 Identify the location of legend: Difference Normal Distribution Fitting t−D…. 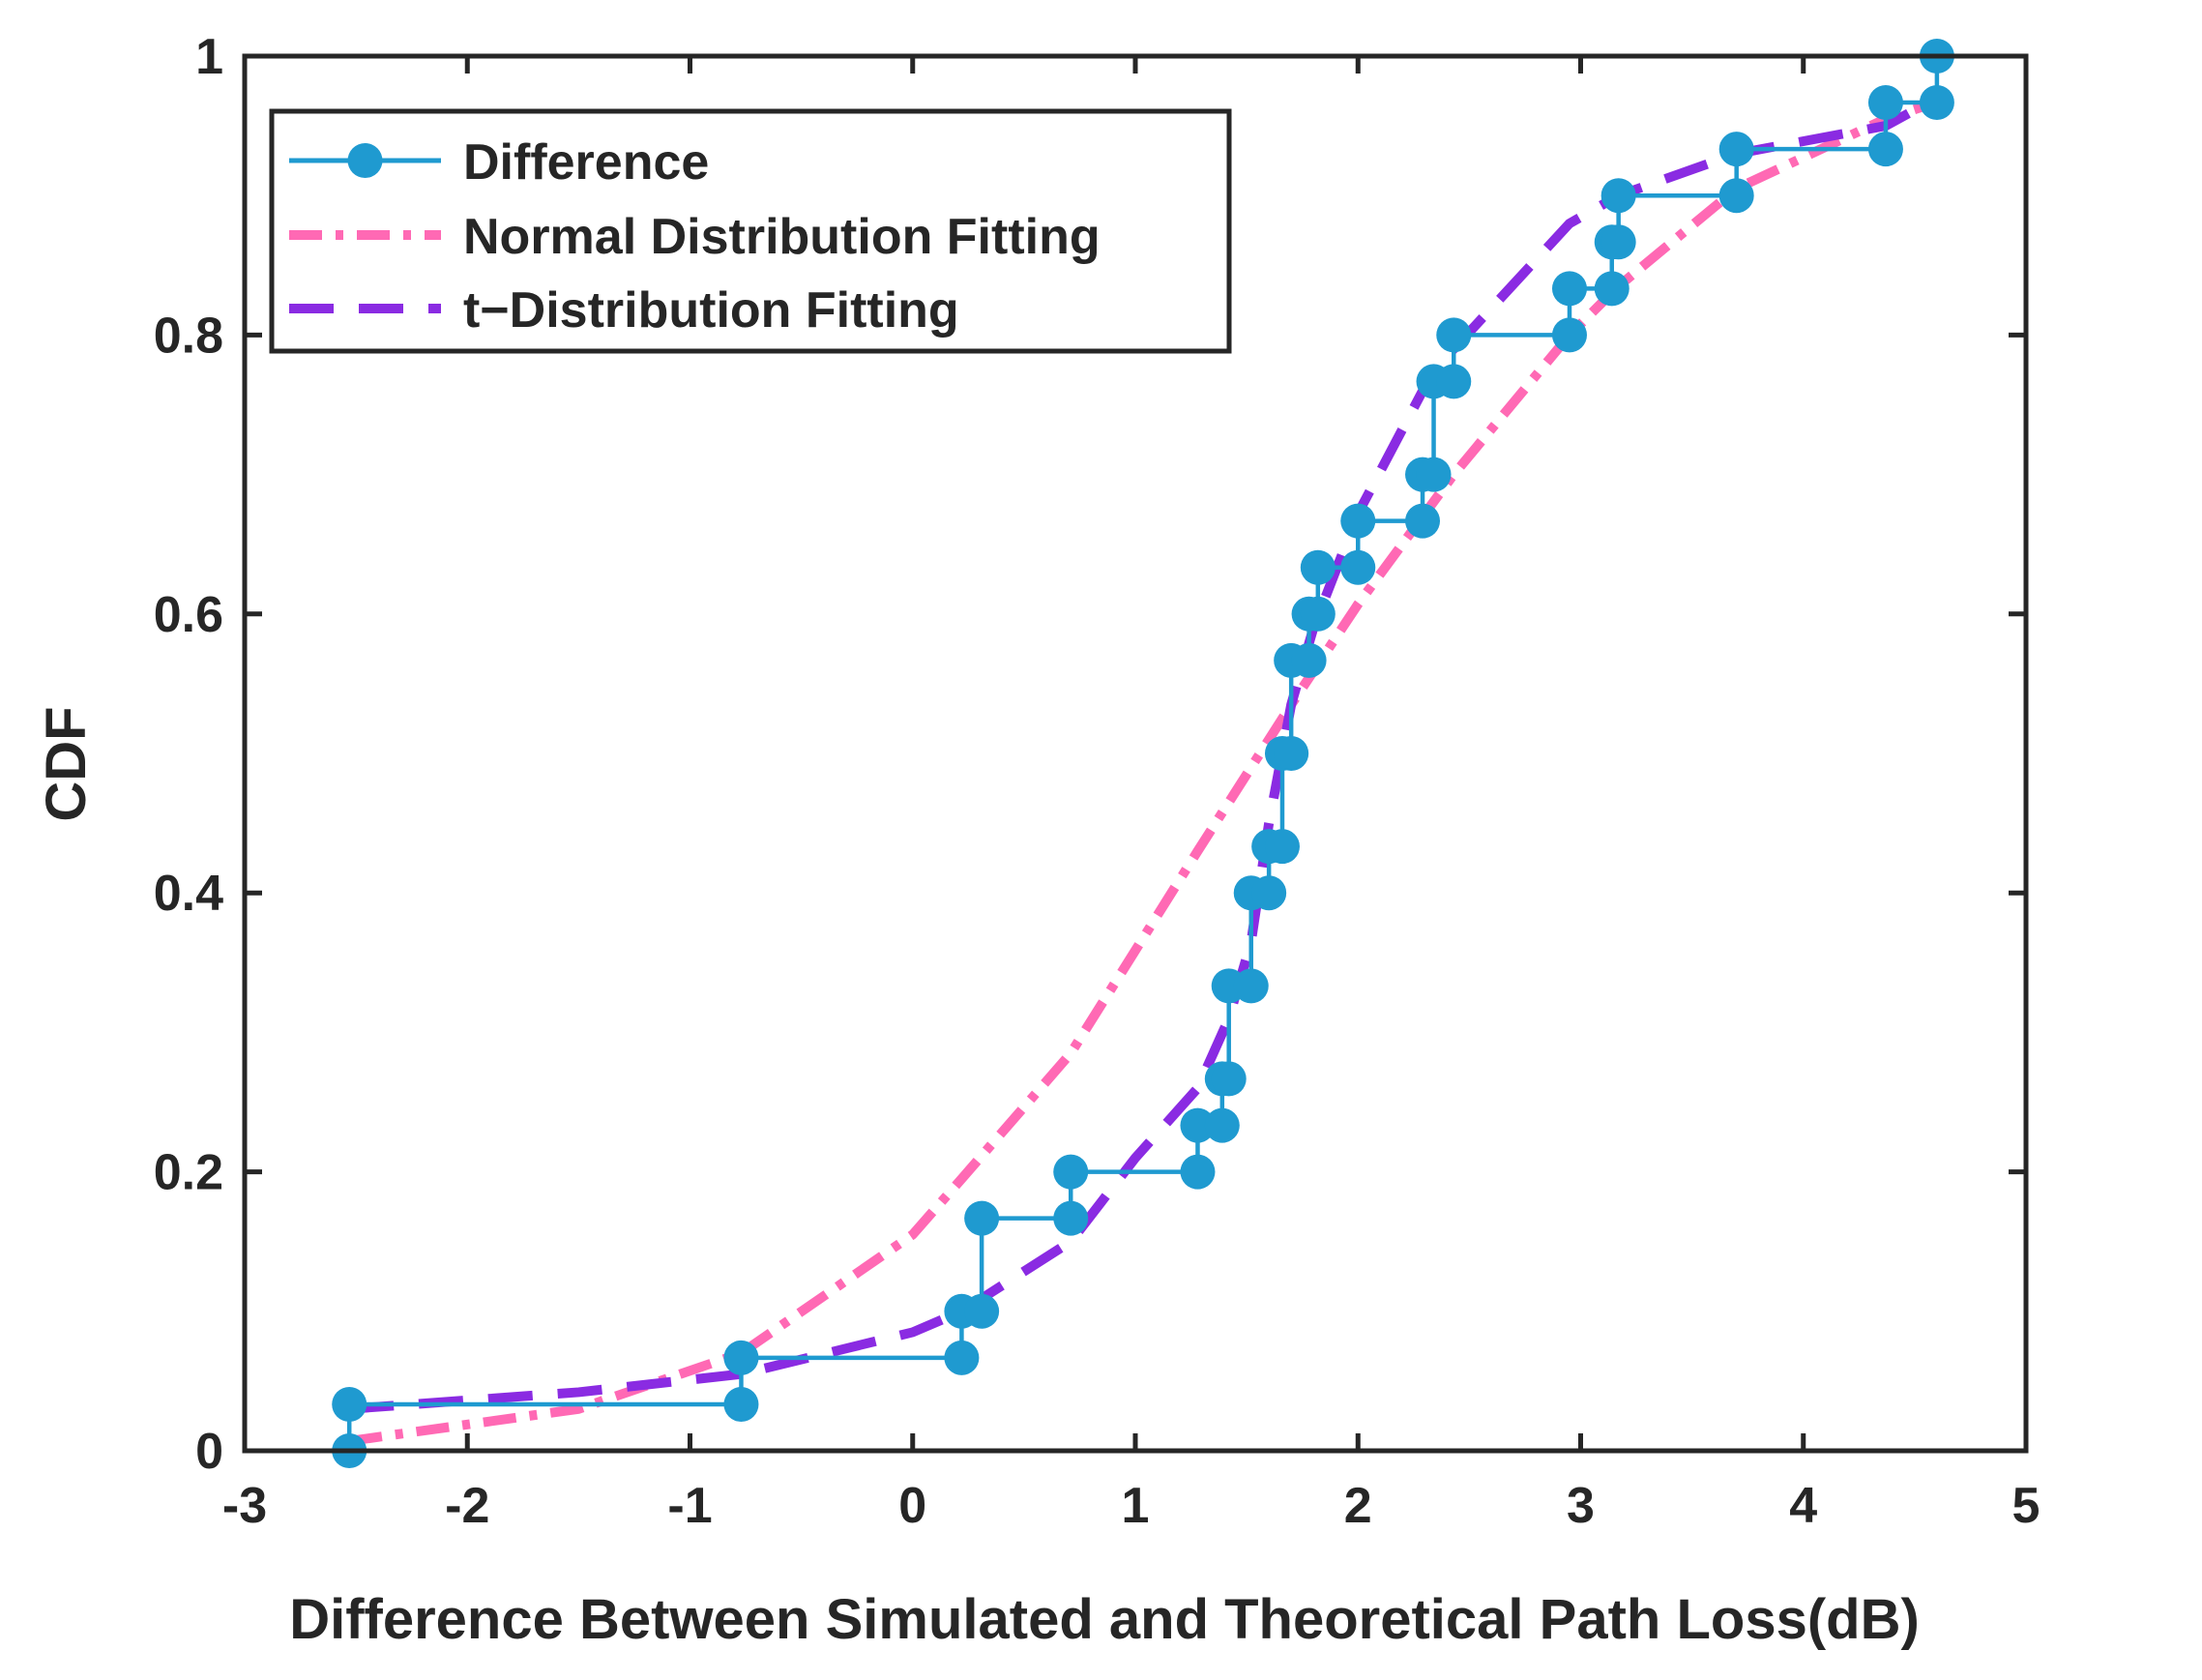
(750, 231).